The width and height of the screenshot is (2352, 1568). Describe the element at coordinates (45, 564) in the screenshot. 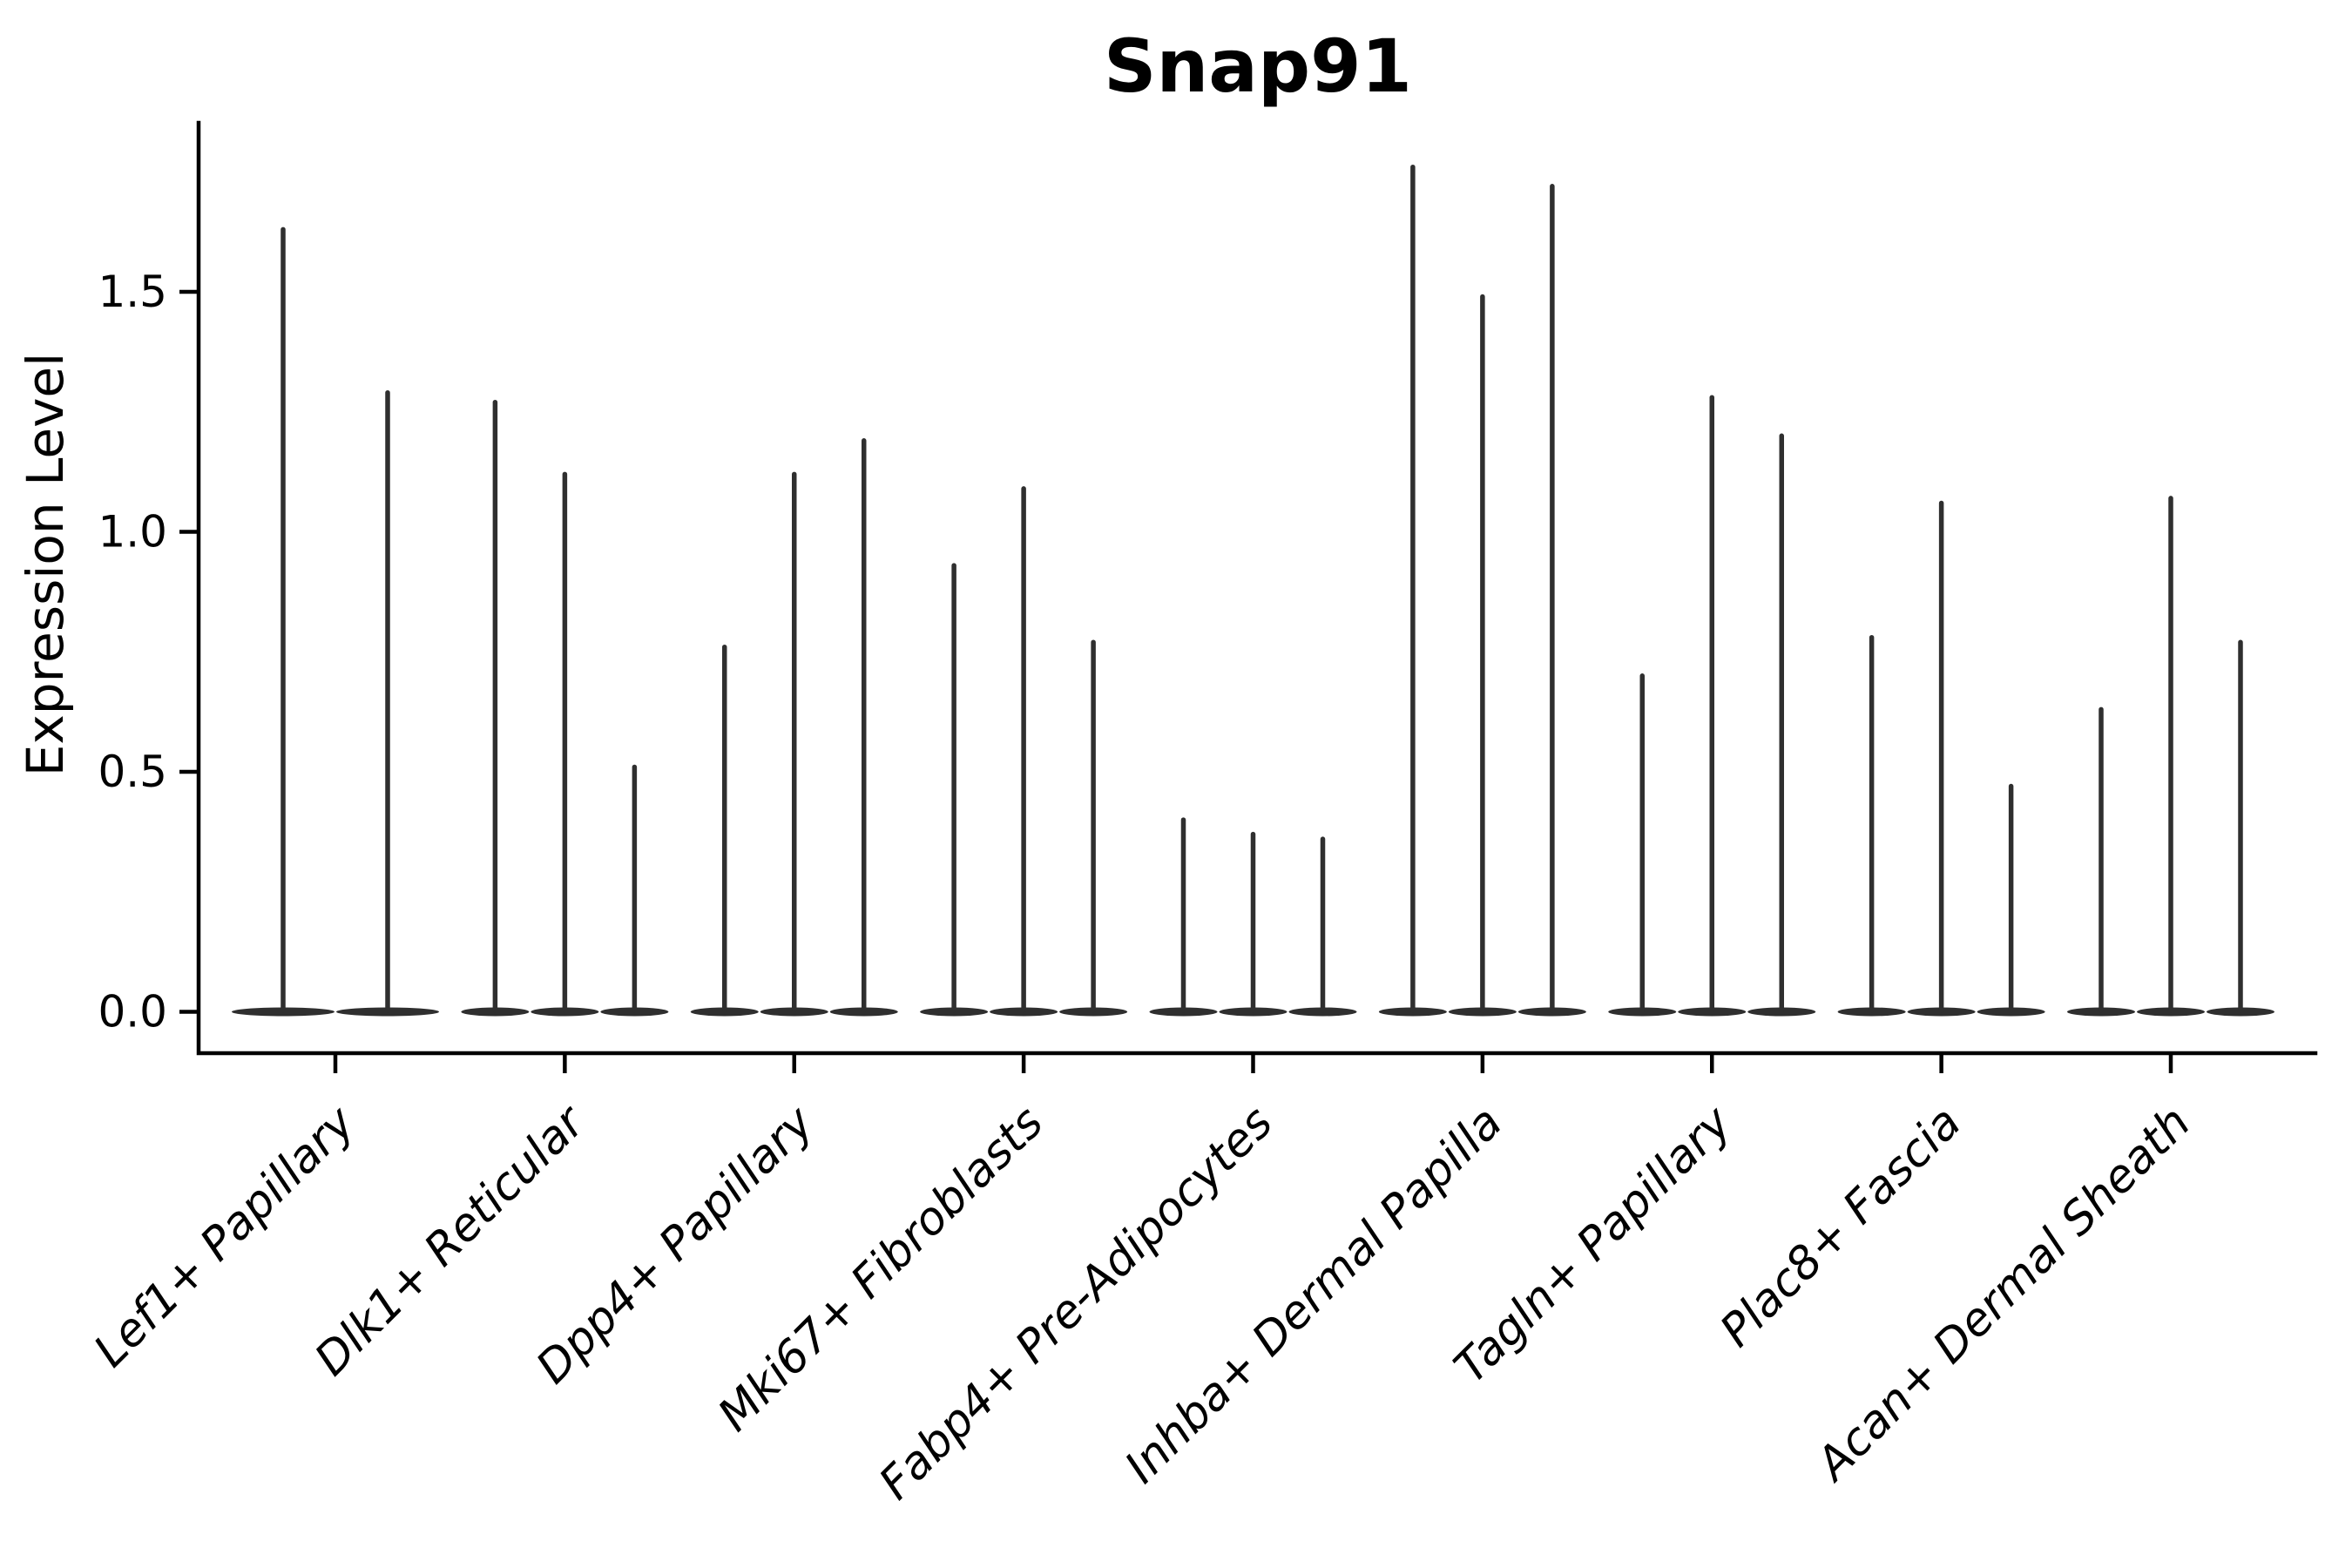

I see `y-axis-label: Expression Level` at that location.